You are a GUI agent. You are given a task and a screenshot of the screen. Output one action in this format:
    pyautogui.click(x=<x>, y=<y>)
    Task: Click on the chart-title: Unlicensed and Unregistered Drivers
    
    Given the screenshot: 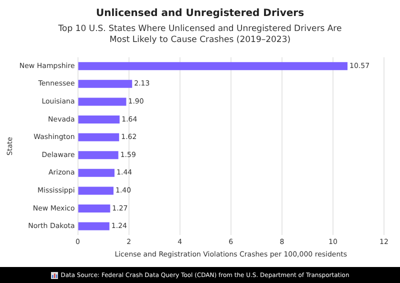 What is the action you would take?
    pyautogui.click(x=200, y=13)
    